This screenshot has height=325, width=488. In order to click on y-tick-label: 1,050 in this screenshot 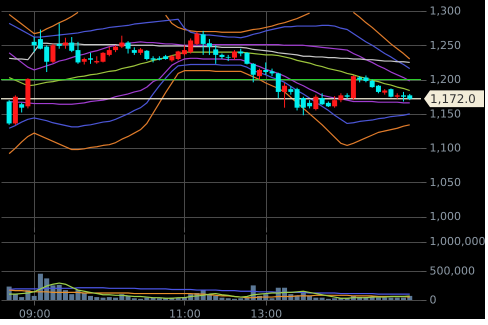, I will do `click(445, 182)`.